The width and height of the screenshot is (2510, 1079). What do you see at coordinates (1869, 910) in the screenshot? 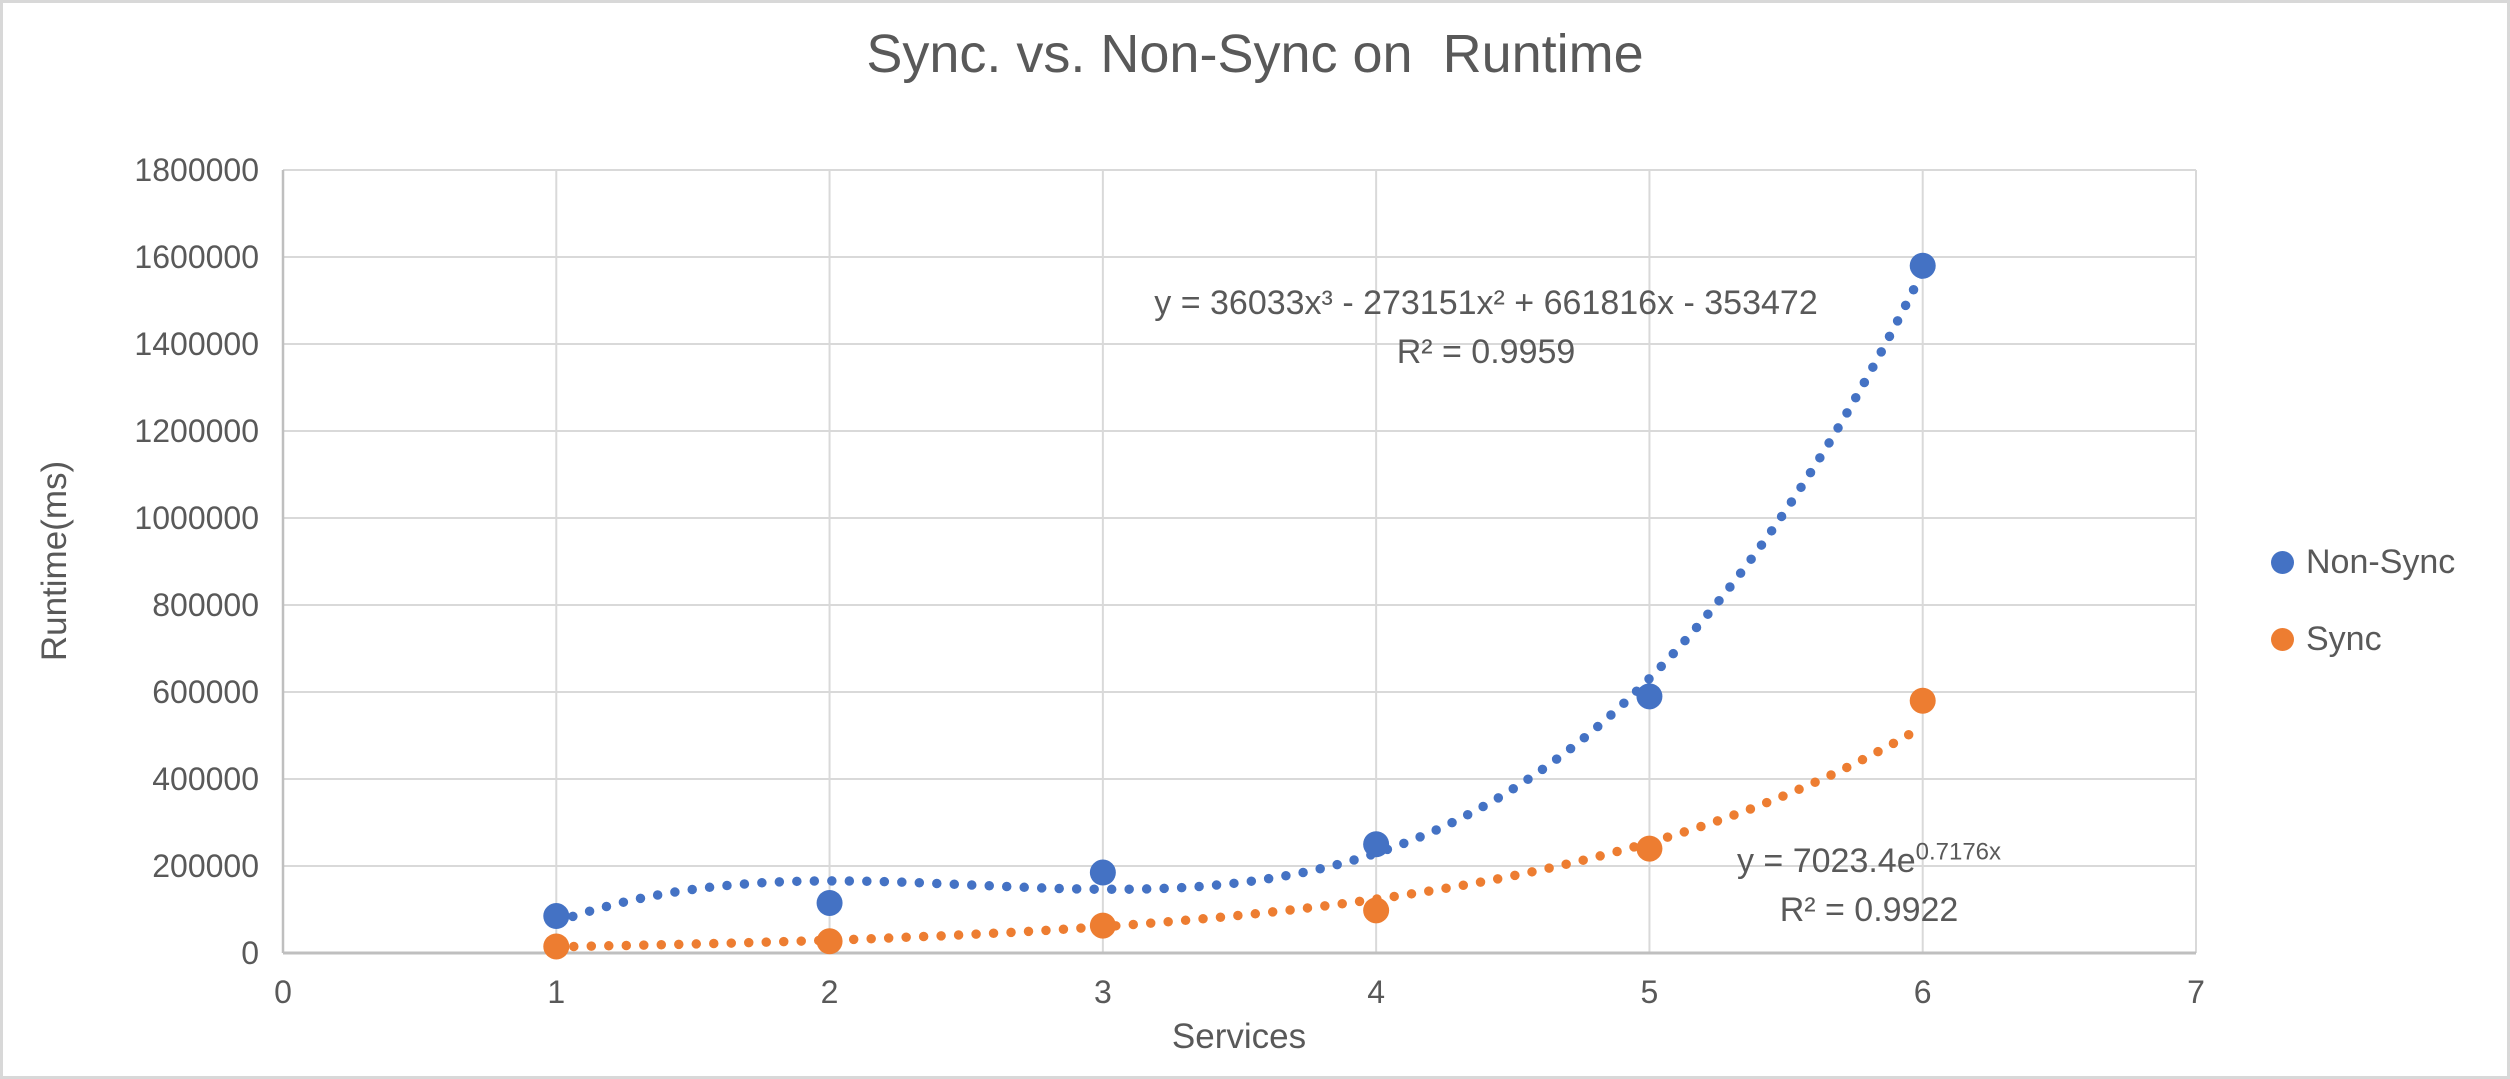
I see `trendline-equation-sync-r2: R² = 0.9922` at bounding box center [1869, 910].